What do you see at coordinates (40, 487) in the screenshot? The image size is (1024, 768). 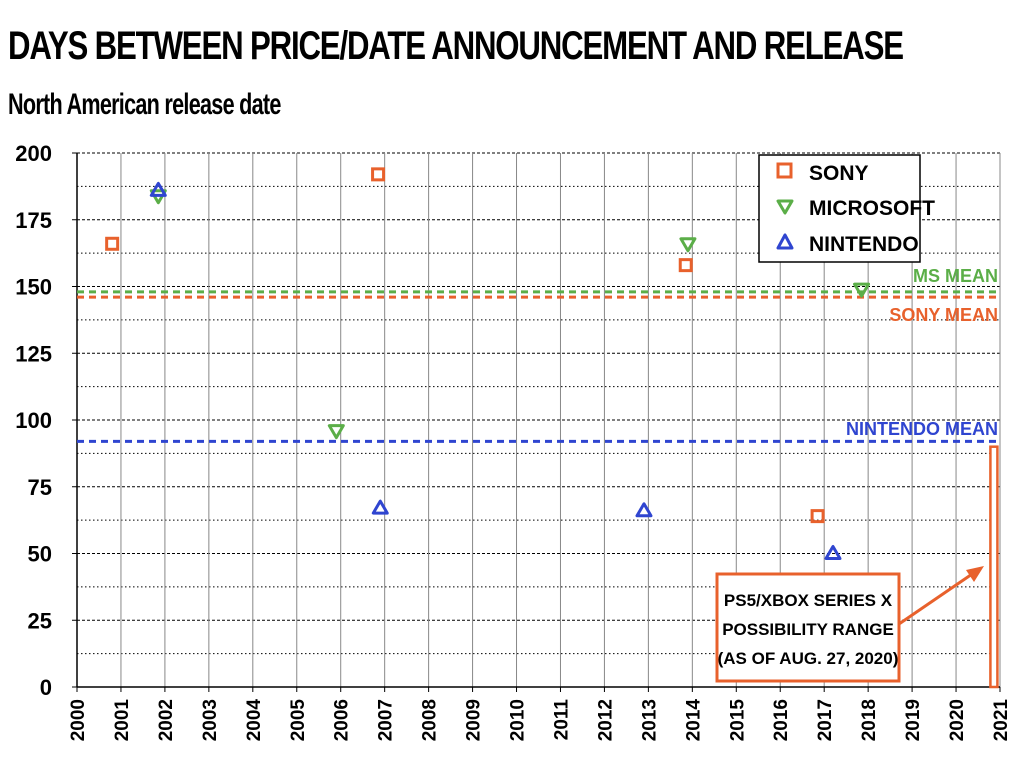 I see `y-tick-label: 75` at bounding box center [40, 487].